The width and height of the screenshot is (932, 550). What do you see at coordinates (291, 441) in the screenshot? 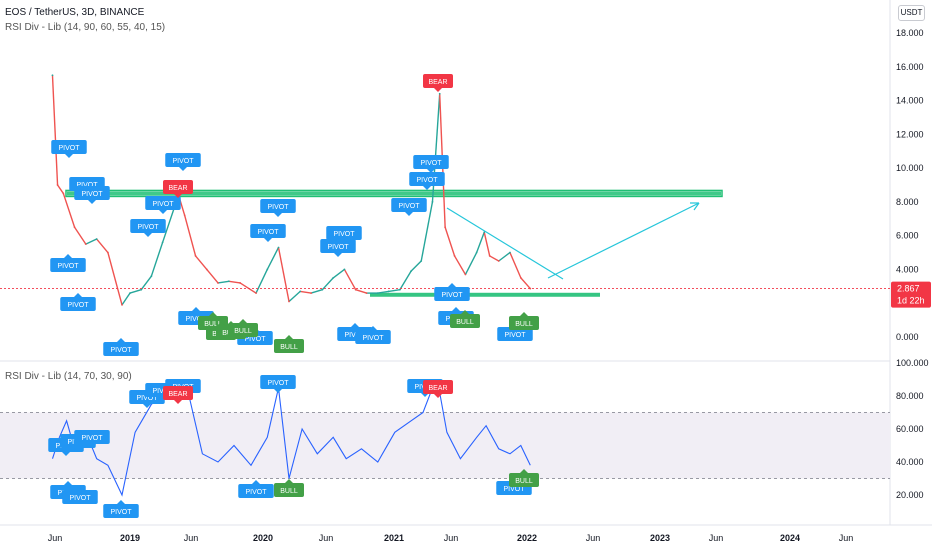
I see `rsi-line` at bounding box center [291, 441].